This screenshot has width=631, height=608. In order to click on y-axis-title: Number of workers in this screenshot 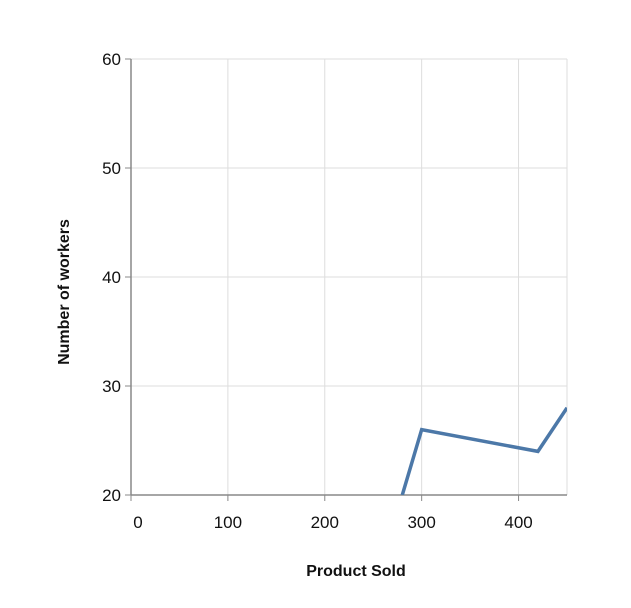, I will do `click(64, 292)`.